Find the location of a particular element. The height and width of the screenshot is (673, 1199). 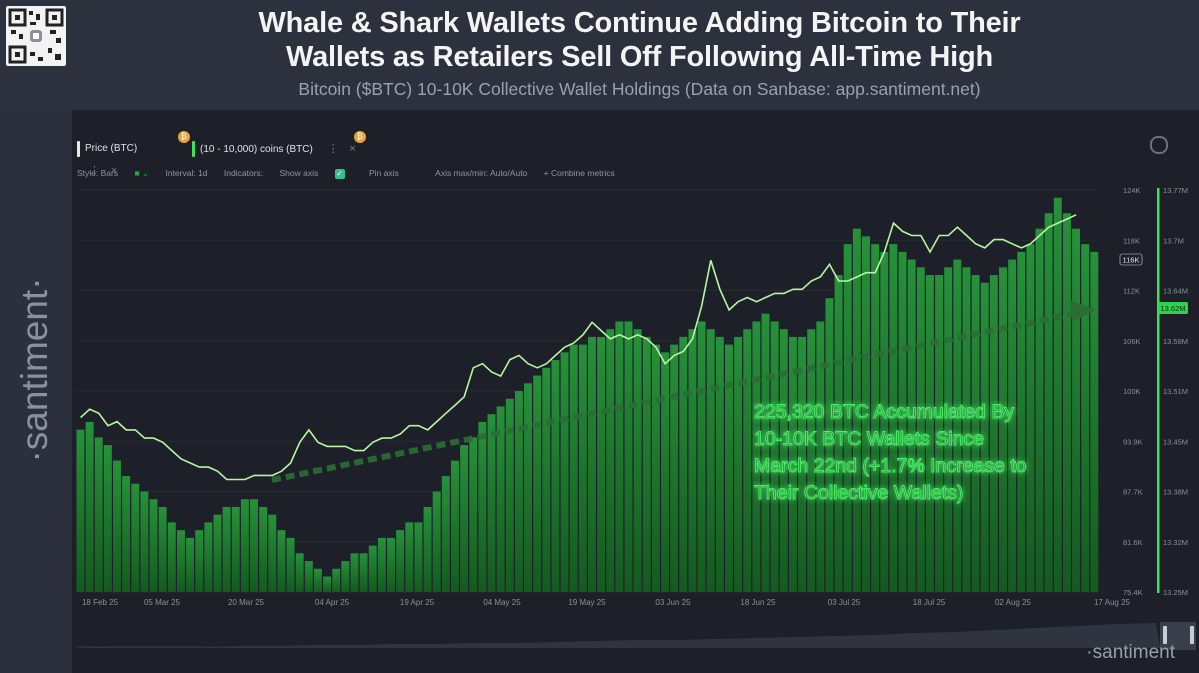

tab-holdings-label: (10 - 10,000) coins (BTC) is located at coordinates (256, 149).